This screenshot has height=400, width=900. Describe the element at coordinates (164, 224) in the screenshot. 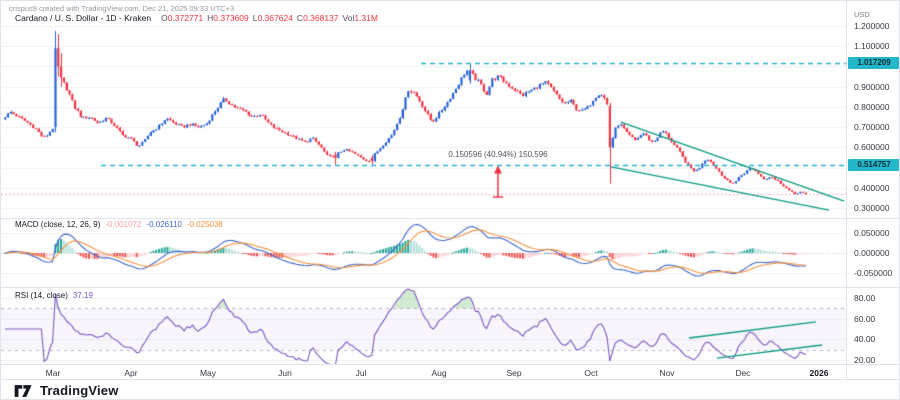

I see `macd-line-value: -0.026110` at that location.